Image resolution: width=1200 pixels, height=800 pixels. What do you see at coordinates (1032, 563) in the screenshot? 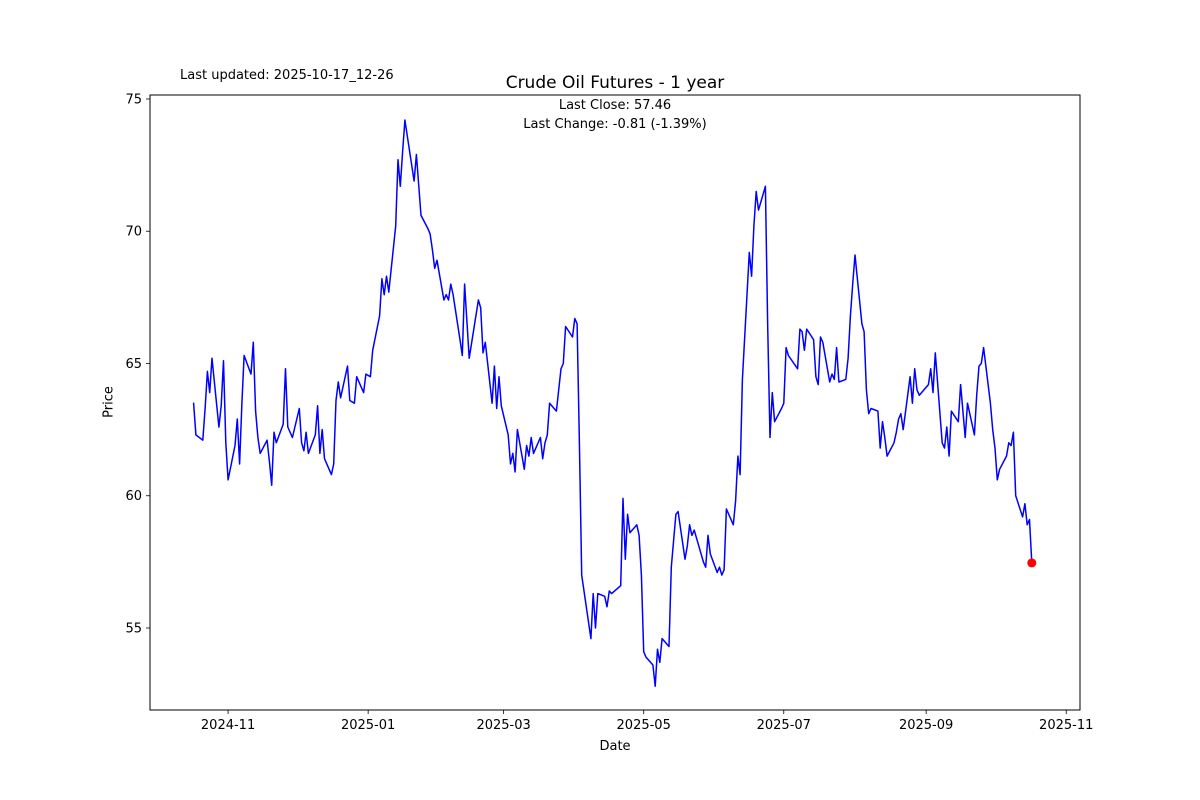
I see `last-point-marker` at bounding box center [1032, 563].